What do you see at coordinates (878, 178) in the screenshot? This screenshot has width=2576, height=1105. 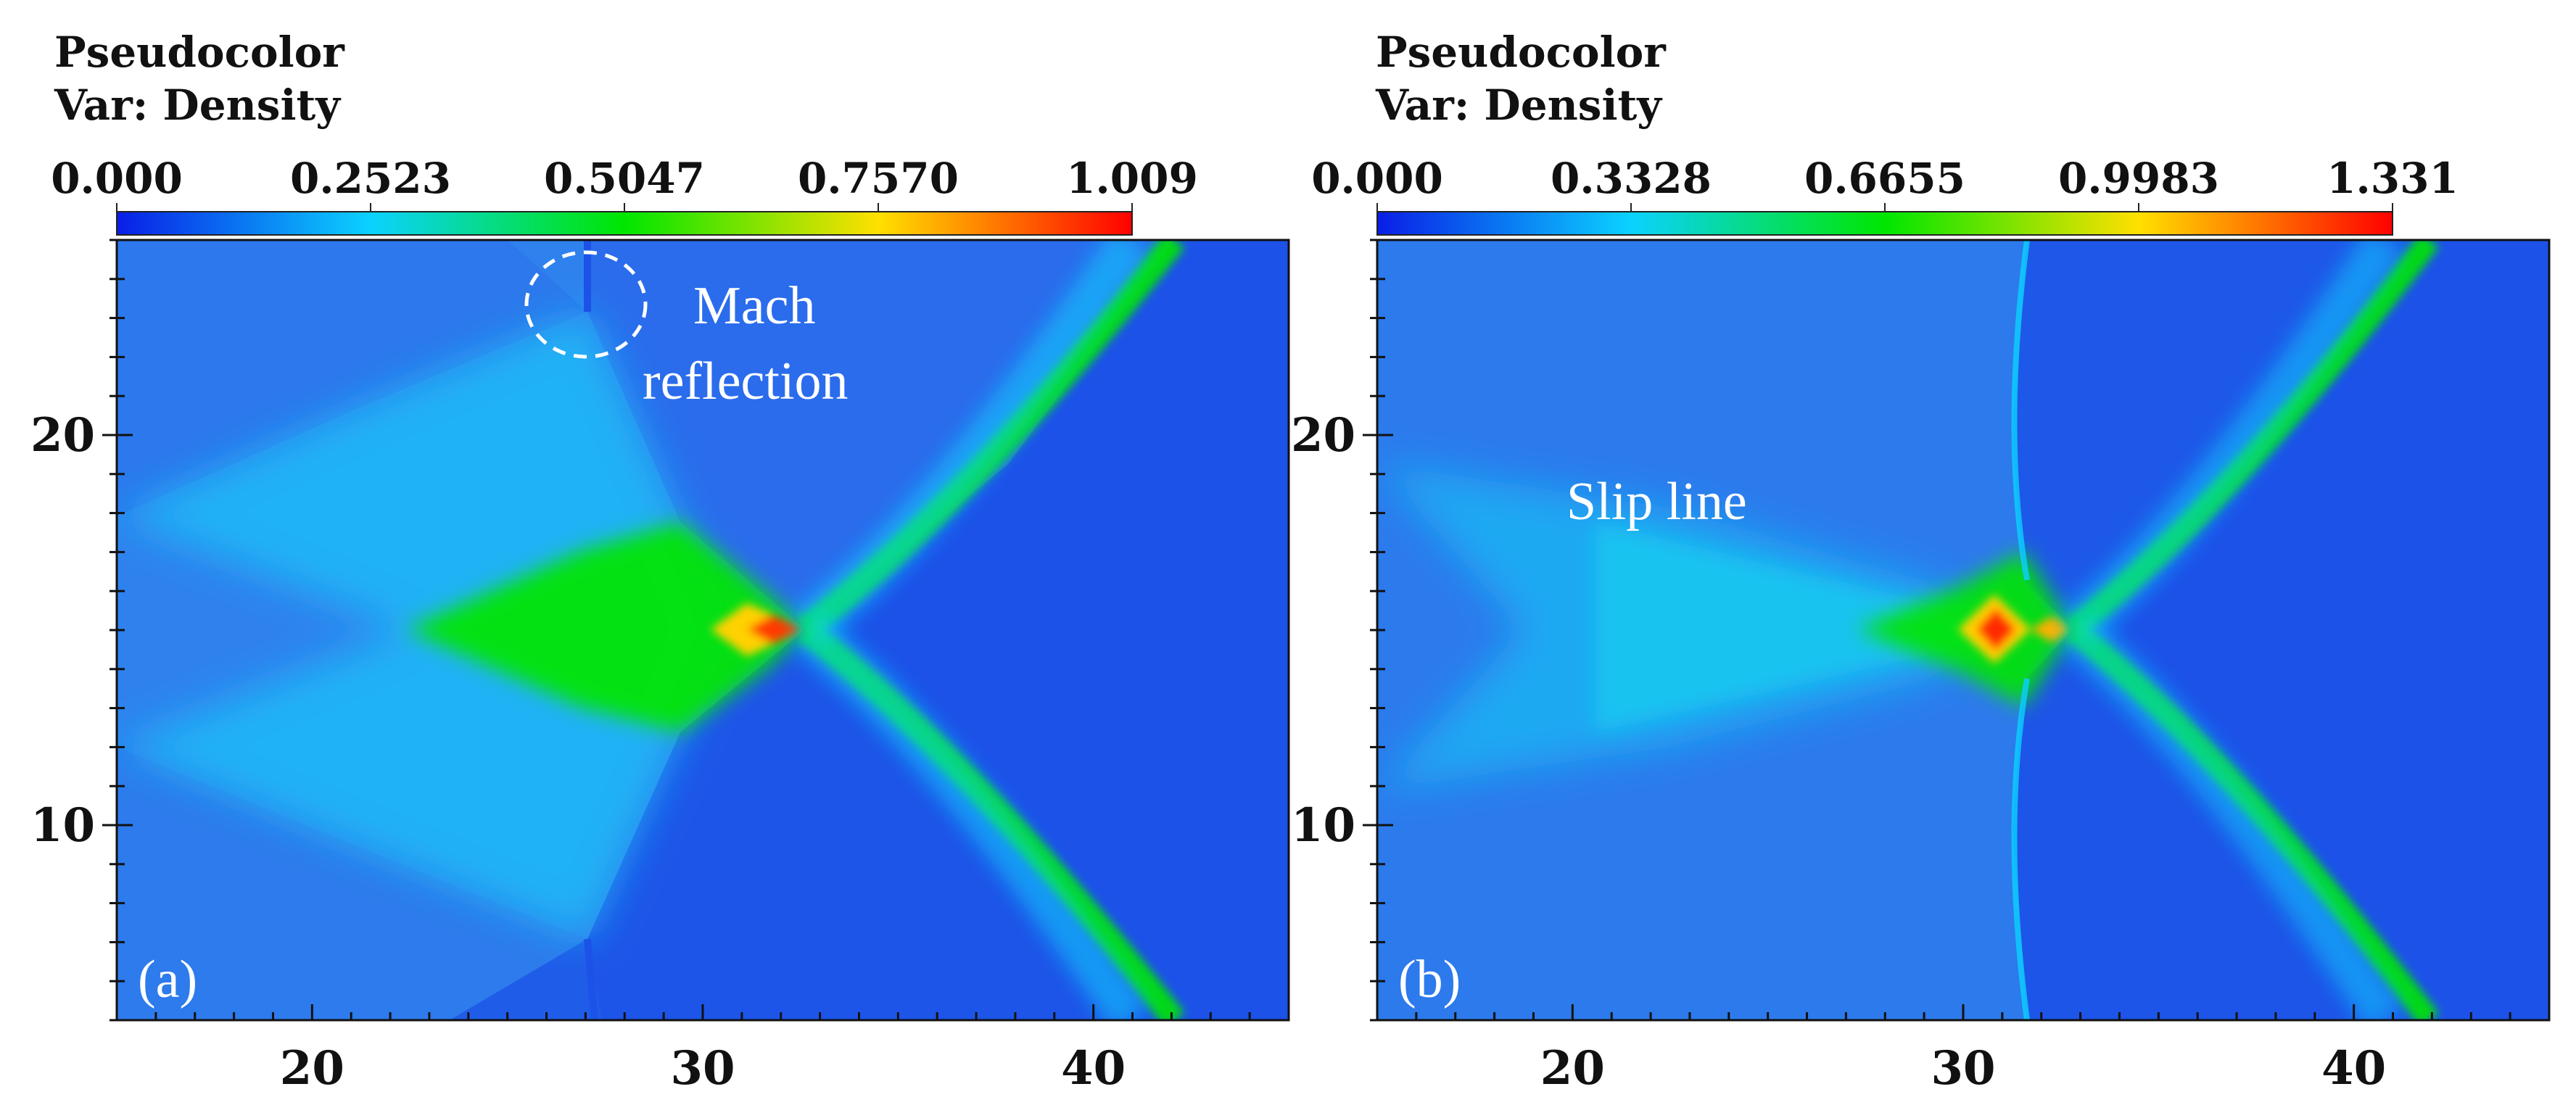 I see `colorbar-tick-label: 0.7570` at bounding box center [878, 178].